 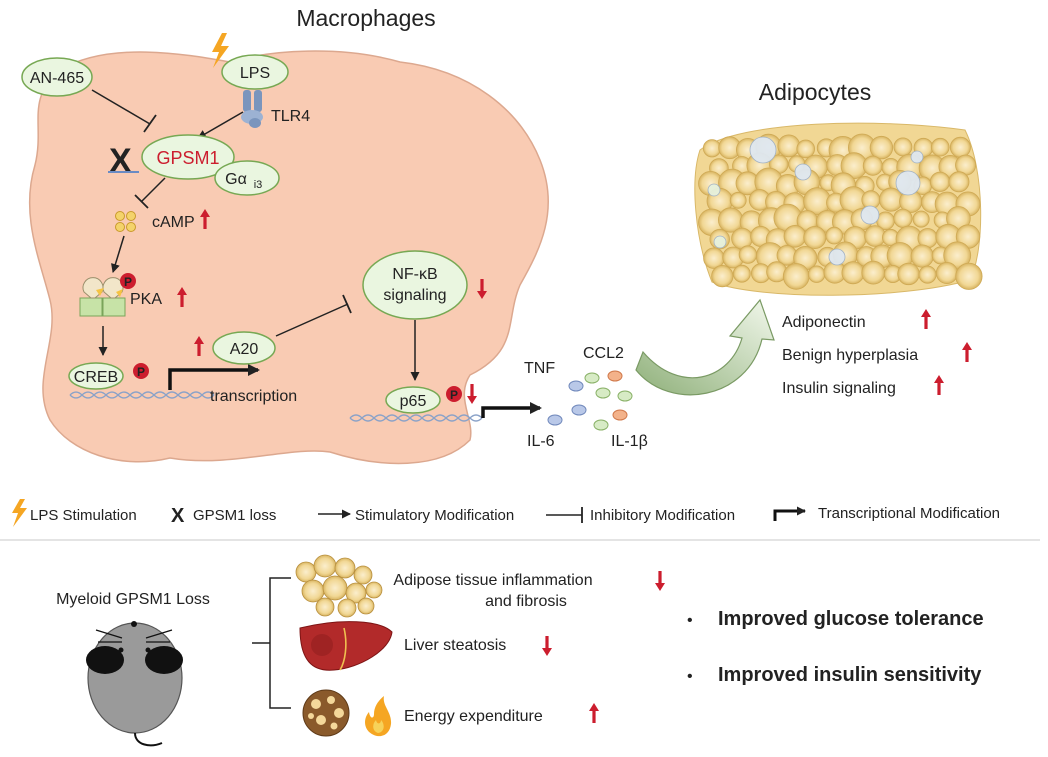 What do you see at coordinates (526, 601) in the screenshot?
I see `effect-adipose-inflammation-line2: and fibrosis` at bounding box center [526, 601].